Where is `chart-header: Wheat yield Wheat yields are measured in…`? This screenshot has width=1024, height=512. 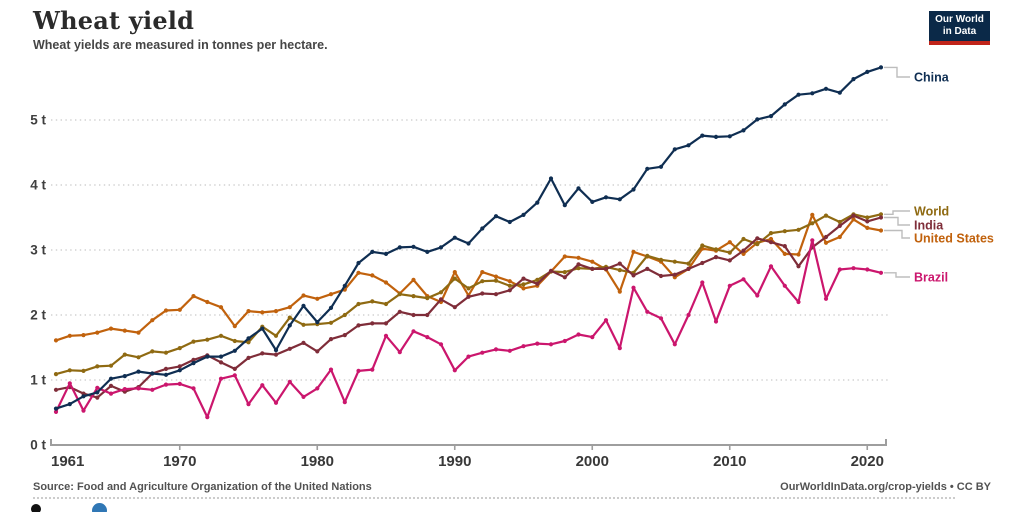
chart-header: Wheat yield Wheat yields are measured in… is located at coordinates (180, 29).